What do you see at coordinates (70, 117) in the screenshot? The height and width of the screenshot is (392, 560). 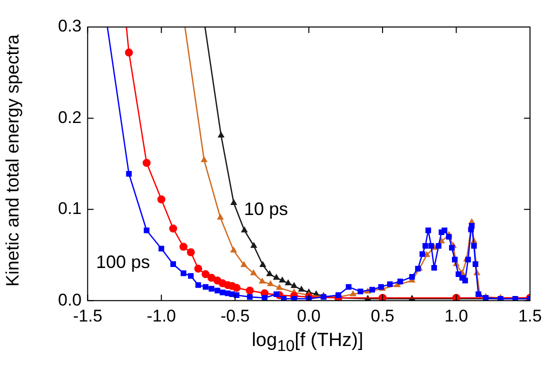 I see `y-tick-label: 0.2` at bounding box center [70, 117].